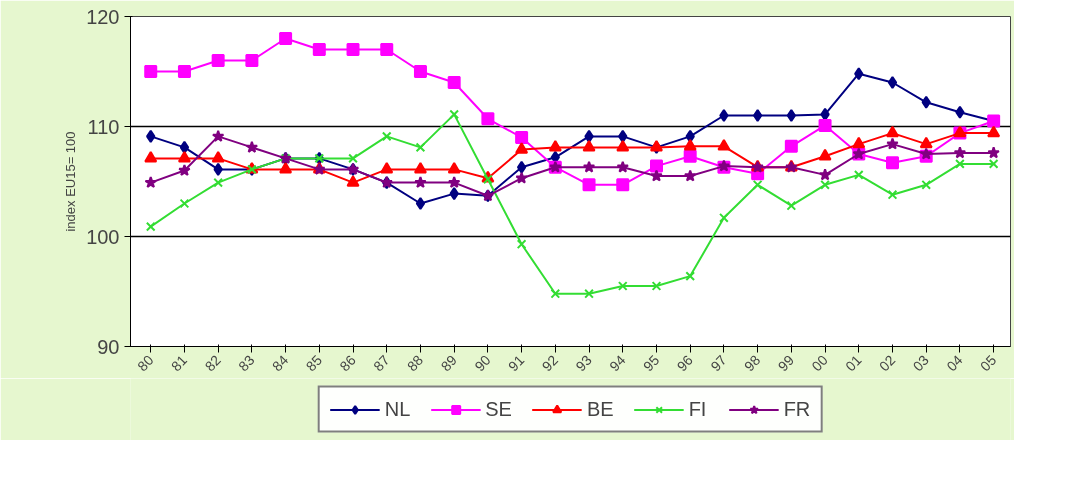 This screenshot has width=1067, height=497. I want to click on x-tick-label: 82, so click(213, 363).